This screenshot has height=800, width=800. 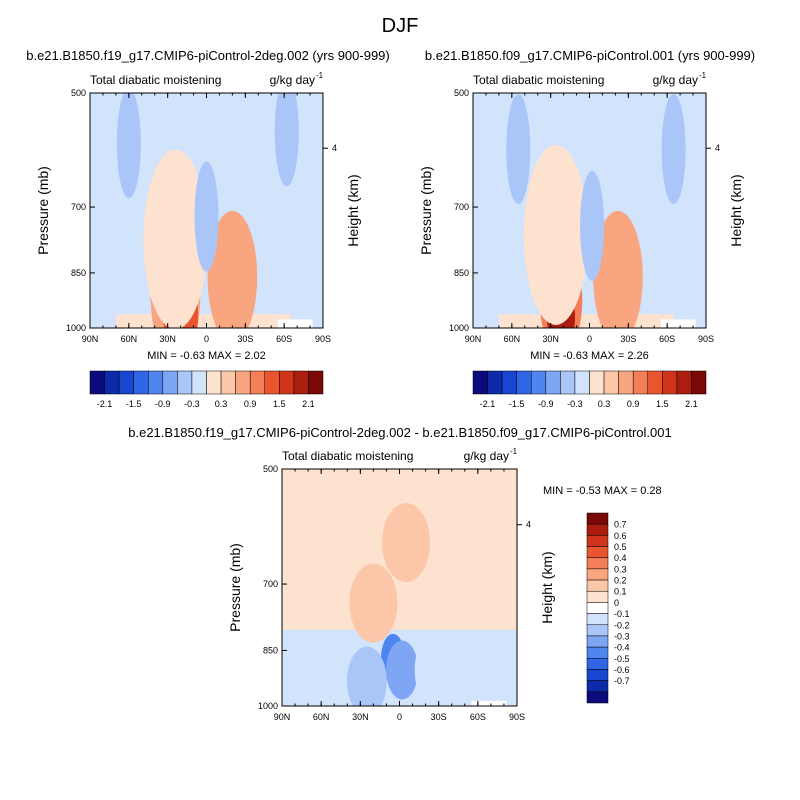 What do you see at coordinates (620, 547) in the screenshot?
I see `colorbar-tick-label: 0.5` at bounding box center [620, 547].